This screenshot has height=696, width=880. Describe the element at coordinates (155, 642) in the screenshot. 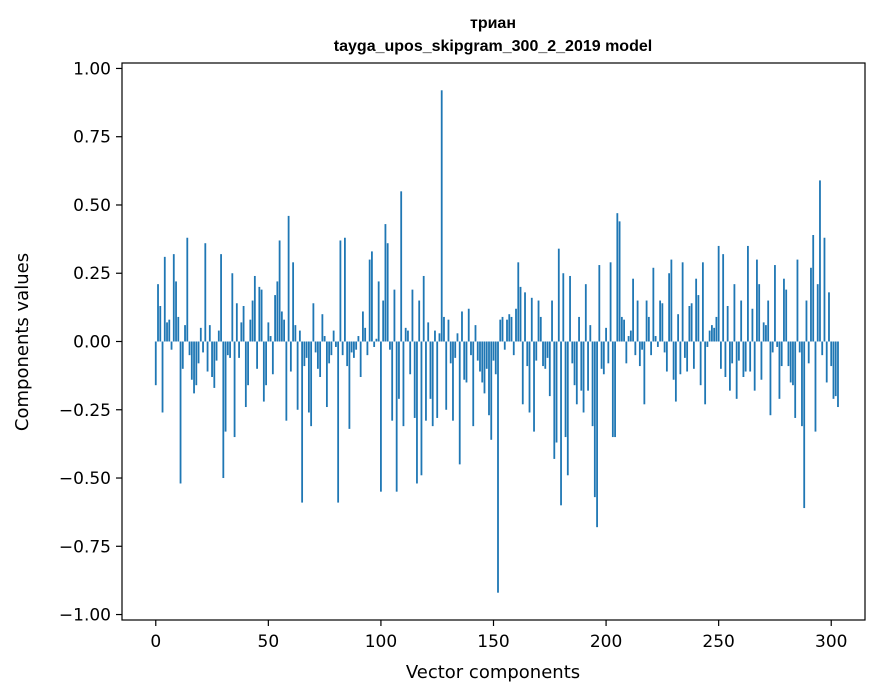

I see `x-tick-label: 0` at that location.